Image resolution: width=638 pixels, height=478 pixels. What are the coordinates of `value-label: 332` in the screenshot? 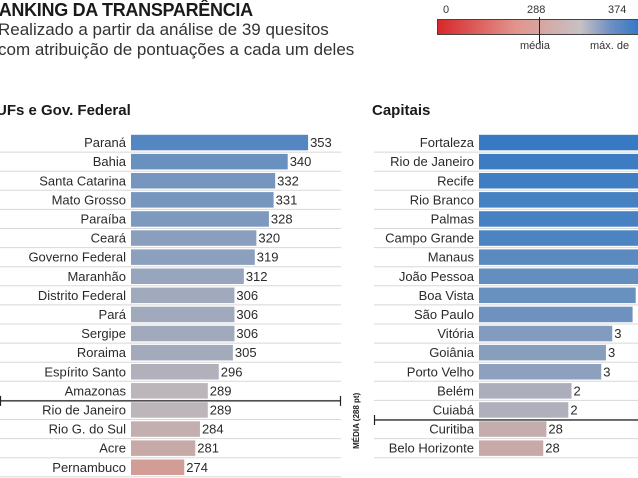 It's located at (288, 180).